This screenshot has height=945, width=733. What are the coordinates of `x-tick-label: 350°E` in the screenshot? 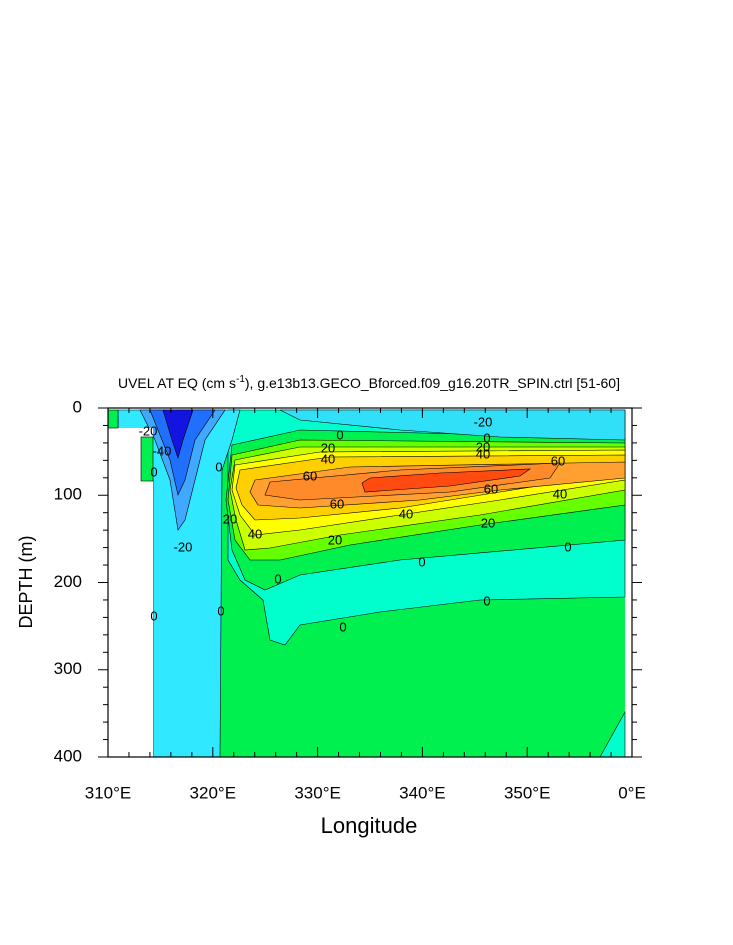 It's located at (527, 792).